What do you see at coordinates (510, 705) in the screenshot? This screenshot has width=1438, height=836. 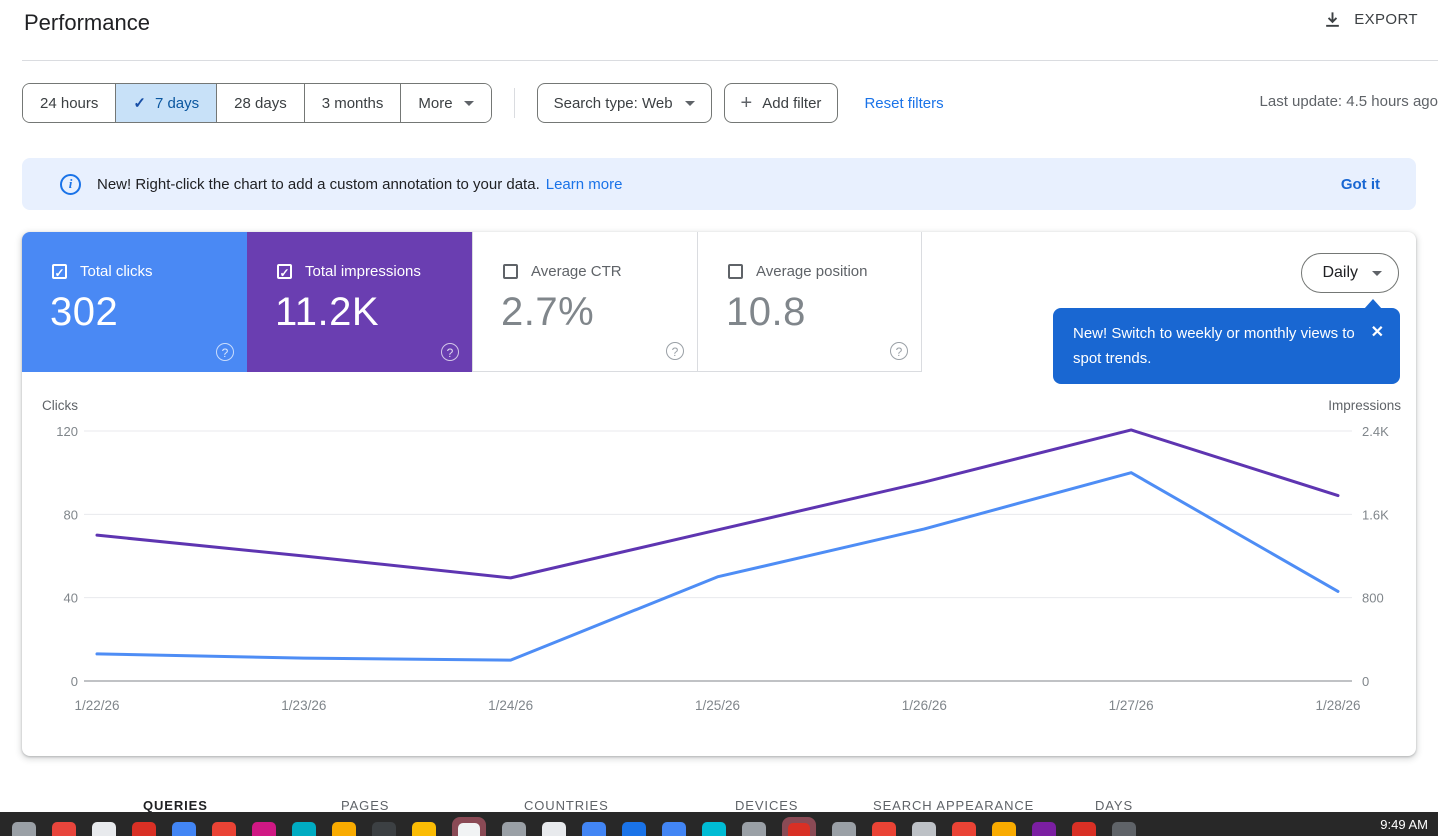 I see `x-axis-tick: 1/24/26` at bounding box center [510, 705].